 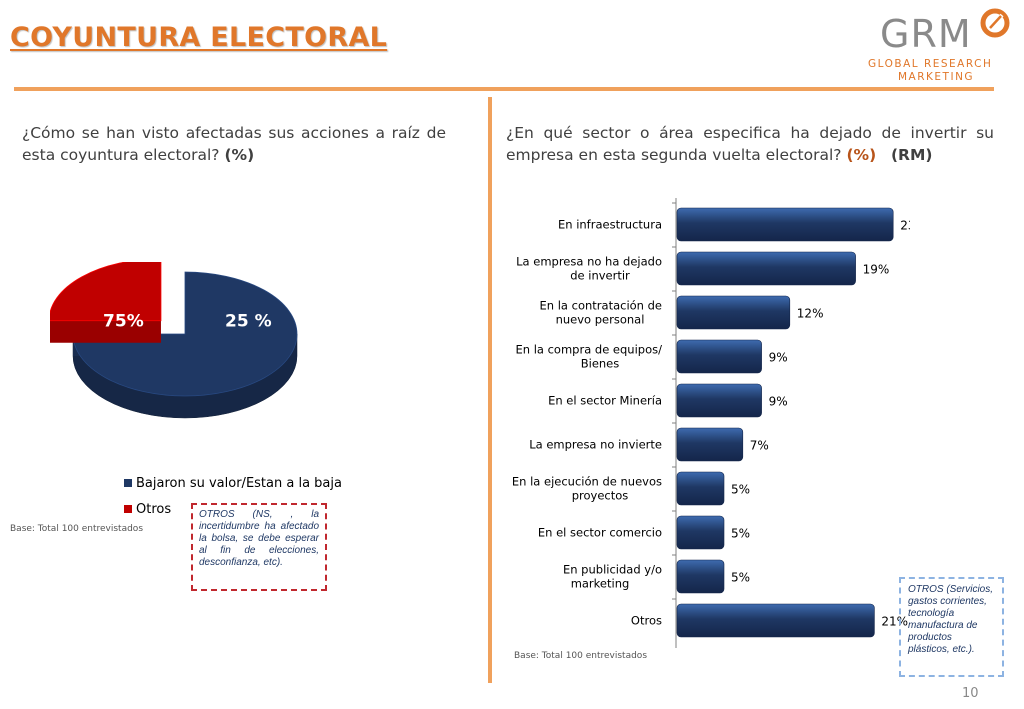 What do you see at coordinates (926, 34) in the screenshot?
I see `logo-wordmark: GRM` at bounding box center [926, 34].